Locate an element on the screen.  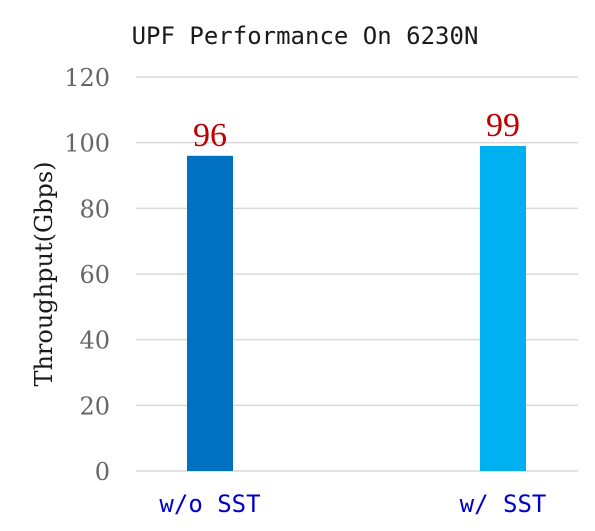
x-category-label: w/ SST is located at coordinates (503, 504).